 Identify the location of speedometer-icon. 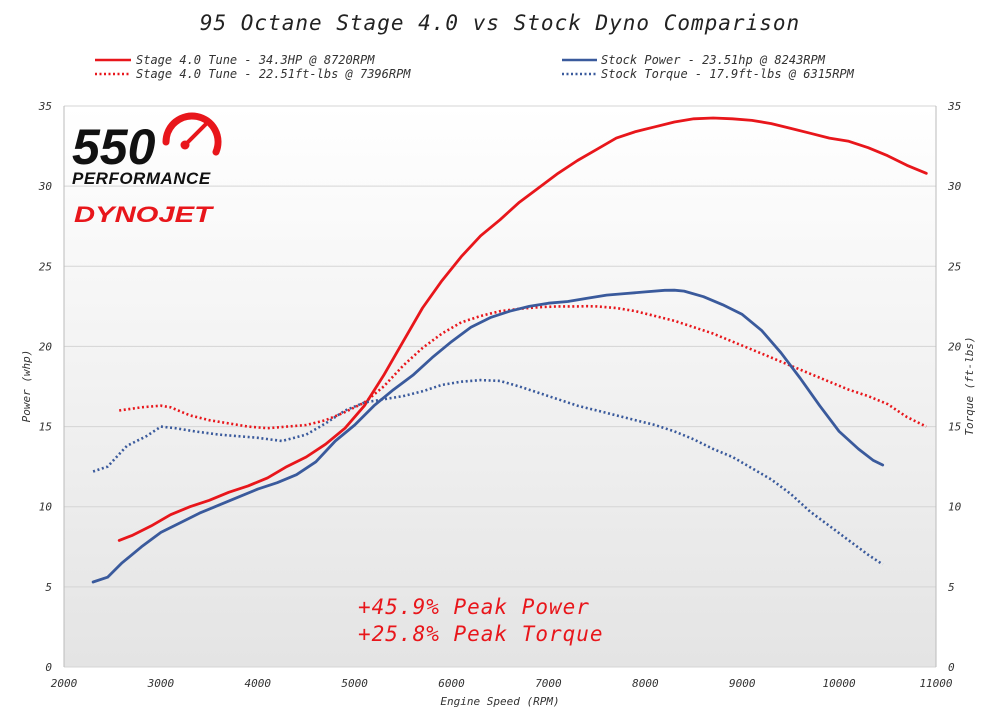
(192, 134).